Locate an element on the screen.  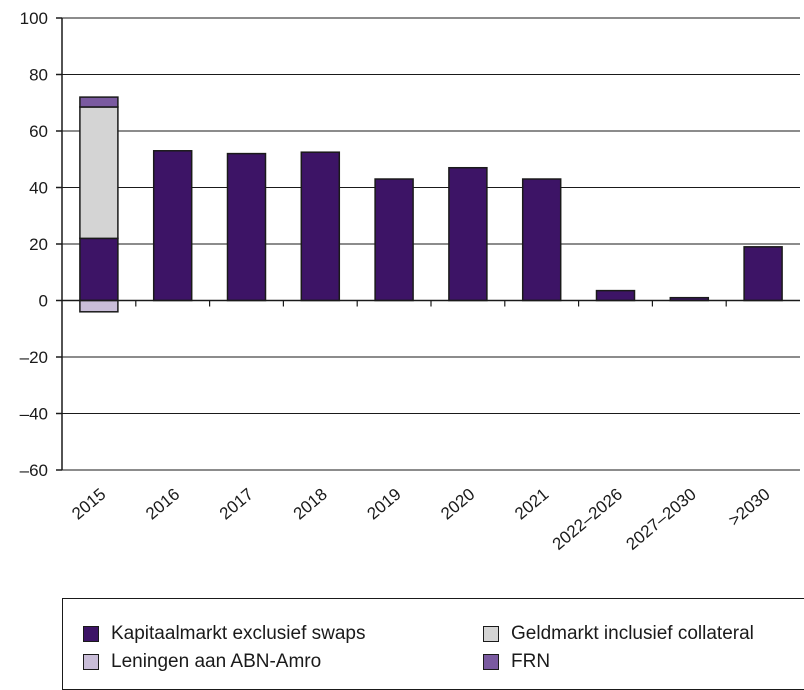
x-tick-label: 2016 is located at coordinates (162, 504).